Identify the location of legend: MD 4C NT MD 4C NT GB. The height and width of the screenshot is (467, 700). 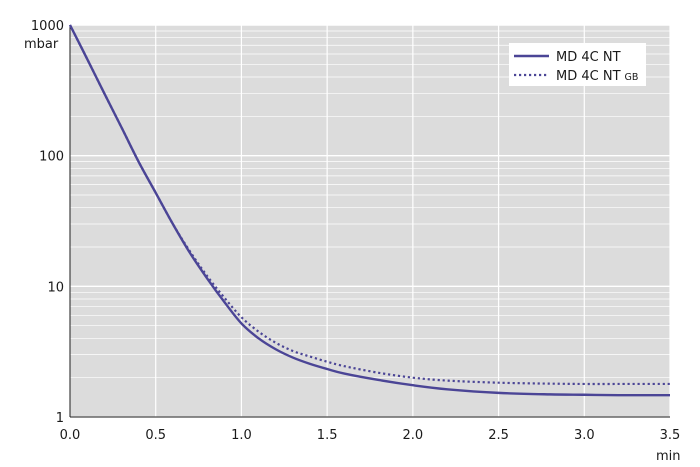
(577, 64).